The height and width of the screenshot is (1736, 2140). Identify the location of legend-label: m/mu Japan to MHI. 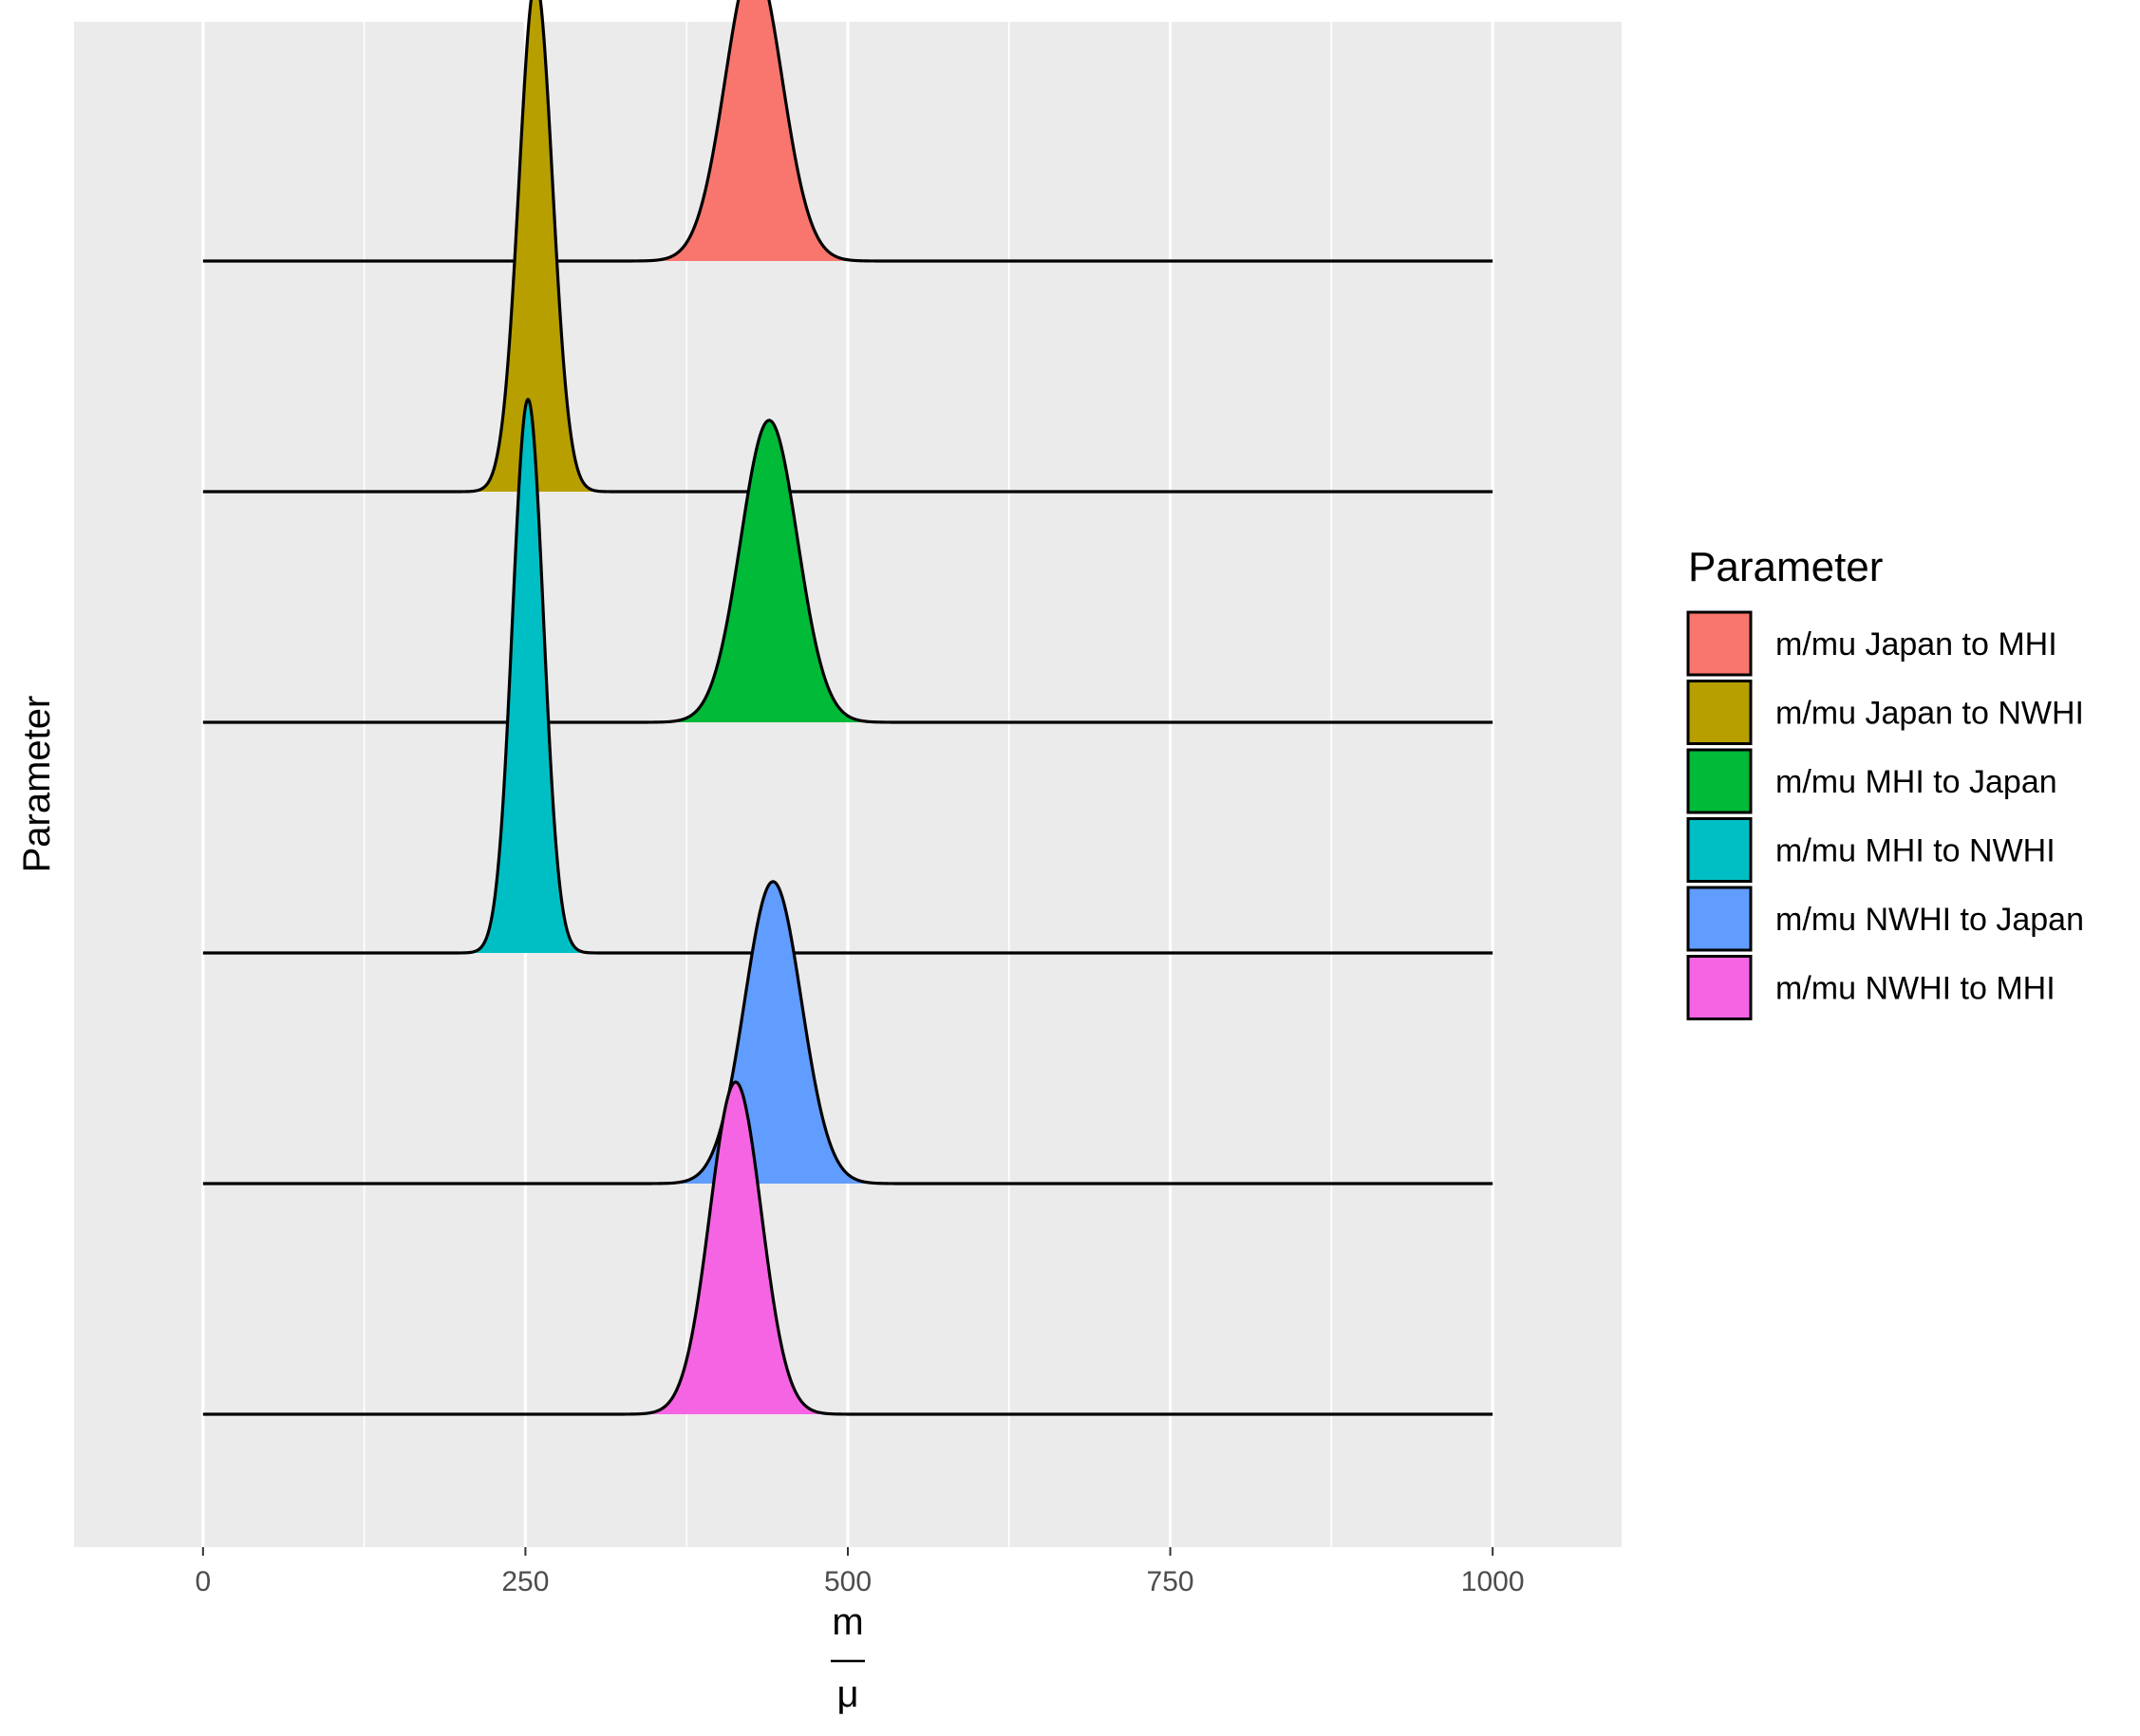
(1916, 645).